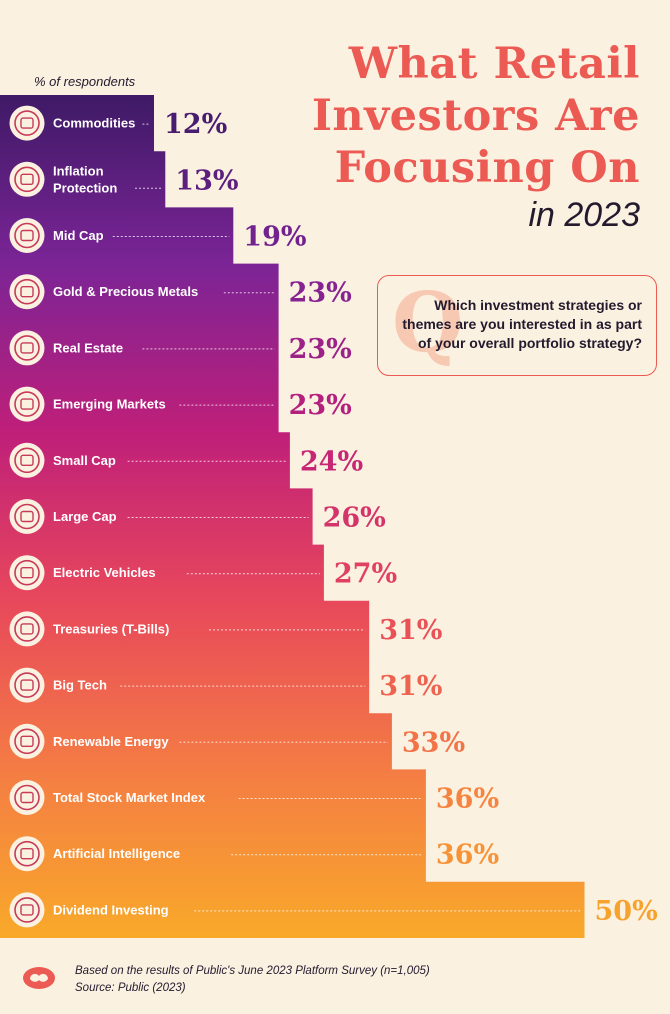 The image size is (670, 1014). Describe the element at coordinates (365, 574) in the screenshot. I see `value-label: 27%` at that location.